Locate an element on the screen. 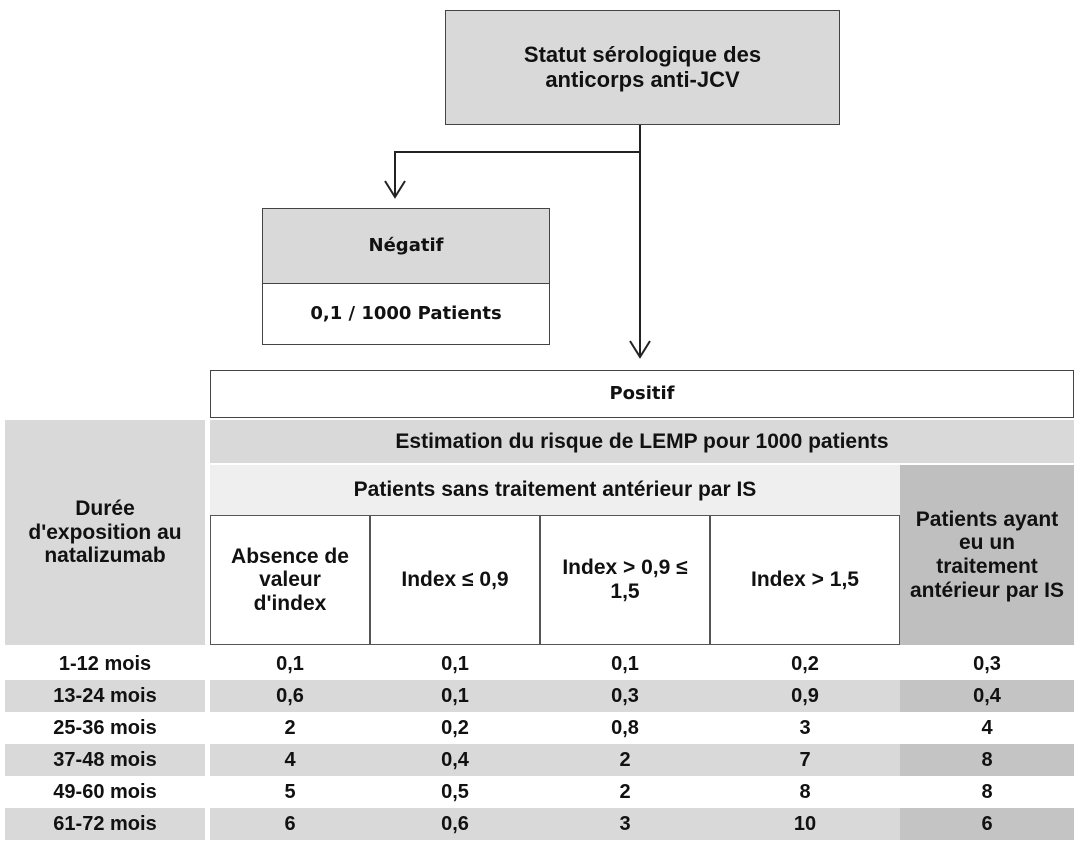  column-header: Absence de valeur d'index is located at coordinates (290, 580).